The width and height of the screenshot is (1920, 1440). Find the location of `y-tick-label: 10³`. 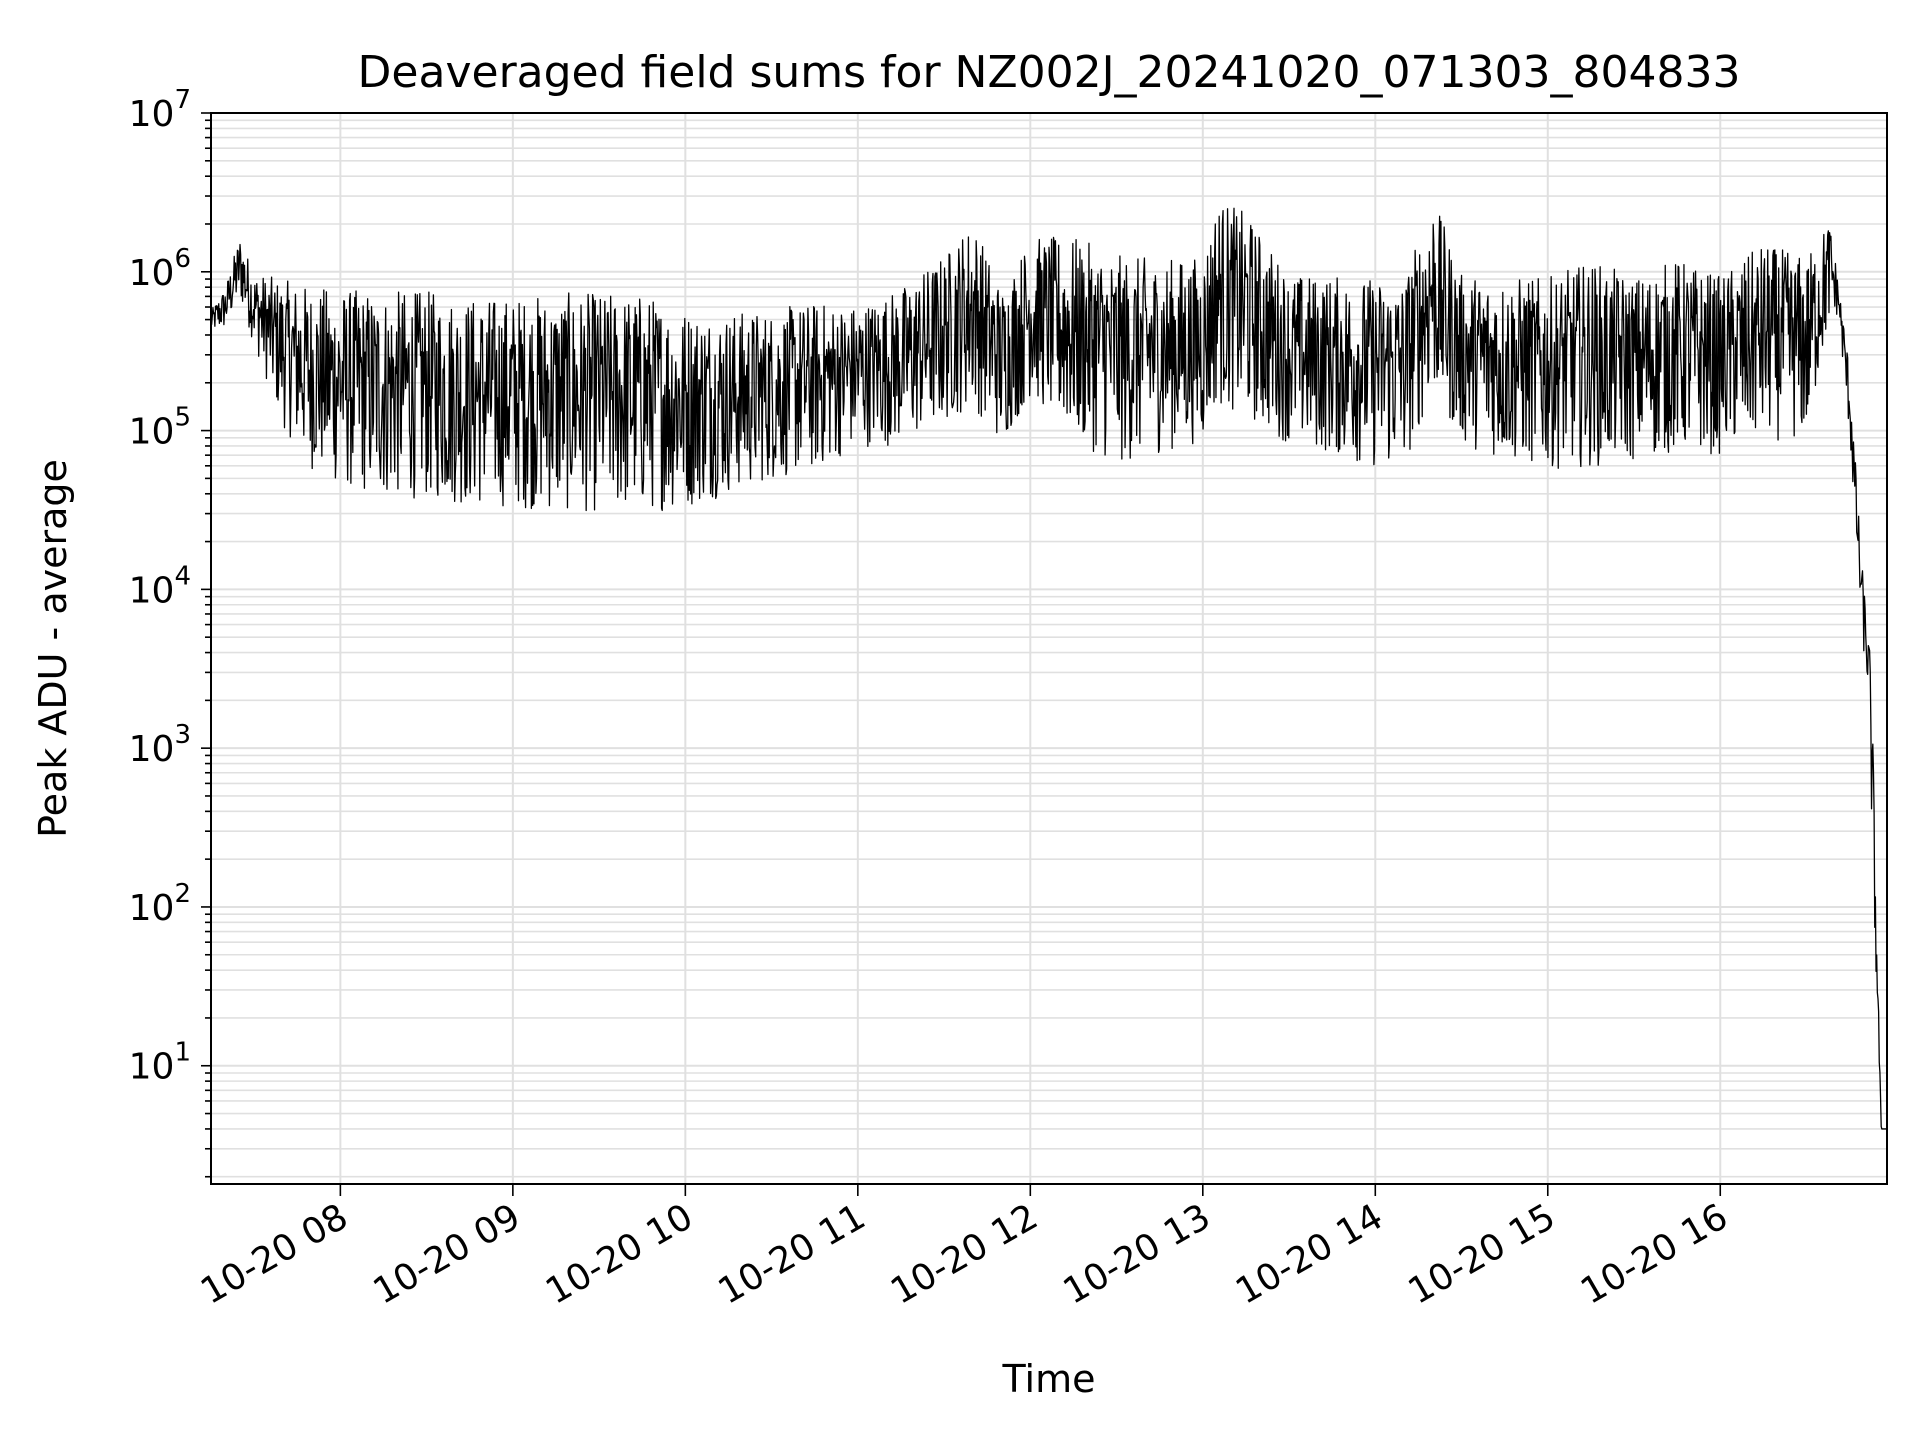

y-tick-label: 10³ is located at coordinates (160, 745).